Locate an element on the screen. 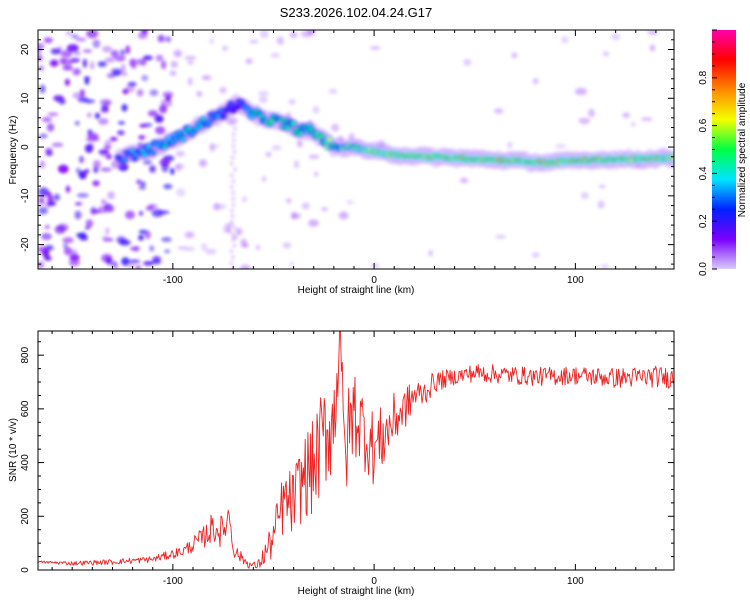  colorbar-ticks: 0.0 0.2 0.4 0.6 0.8 is located at coordinates (707, 152).